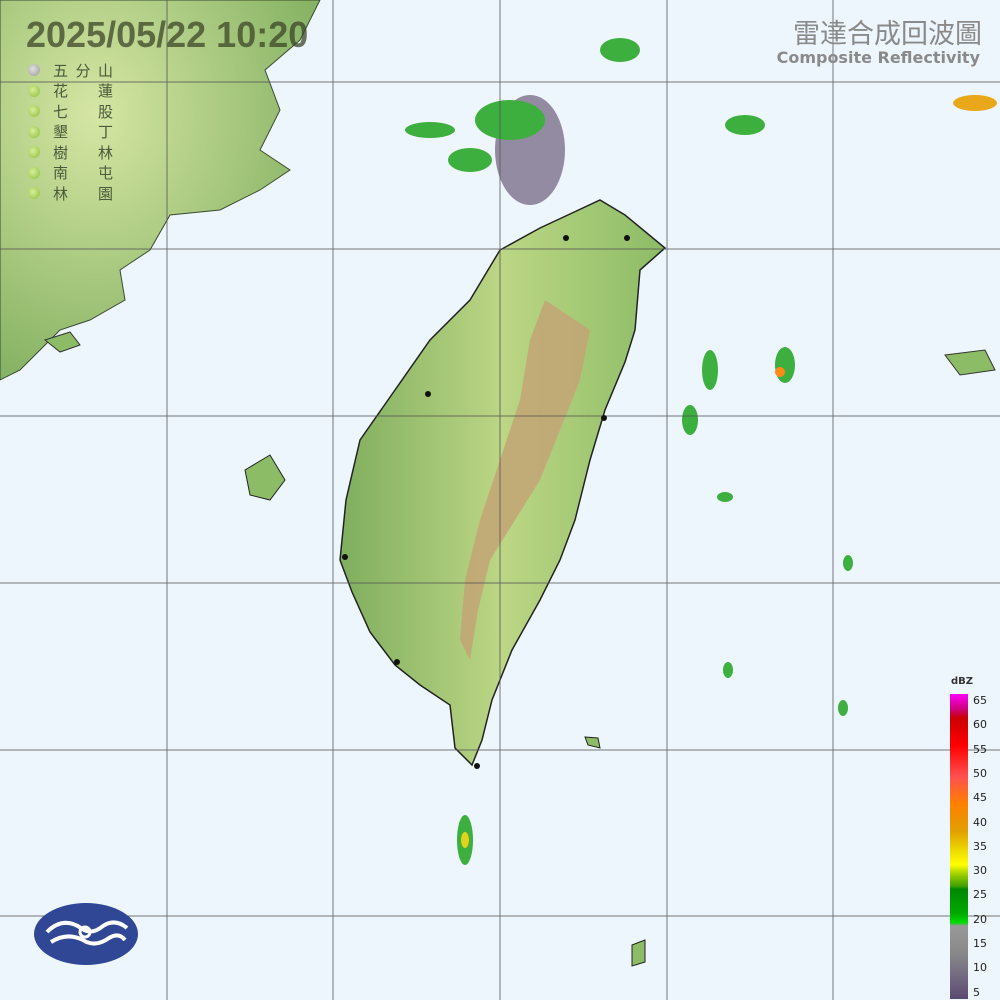 The height and width of the screenshot is (1000, 1000). I want to click on legend-tick: 45, so click(980, 798).